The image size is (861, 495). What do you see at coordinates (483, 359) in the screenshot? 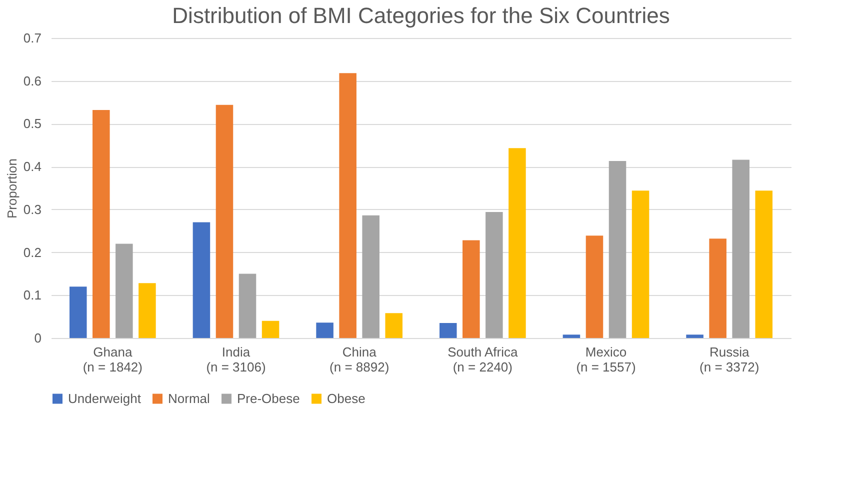
I see `x-tick-label: South Africa (n = 2240)` at bounding box center [483, 359].